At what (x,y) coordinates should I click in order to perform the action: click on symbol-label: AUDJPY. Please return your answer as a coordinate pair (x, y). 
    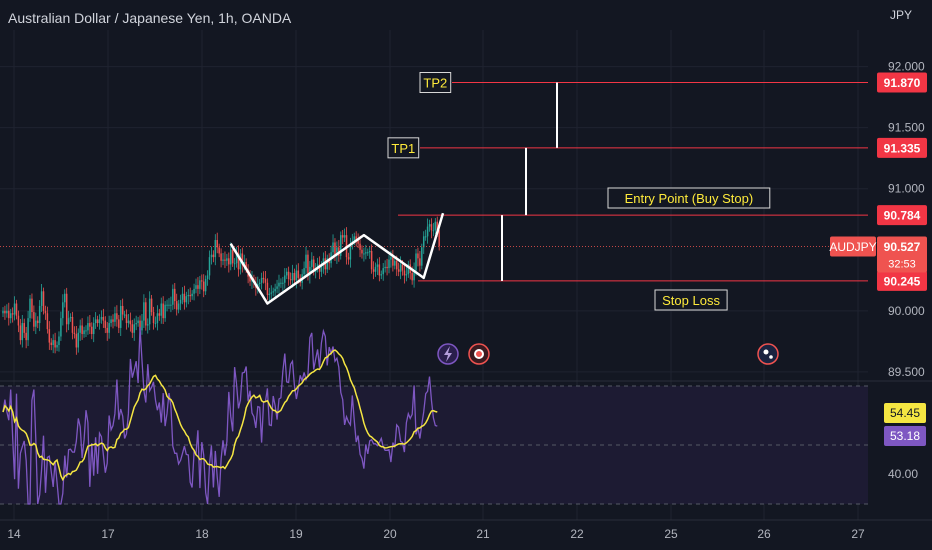
    Looking at the image, I should click on (852, 247).